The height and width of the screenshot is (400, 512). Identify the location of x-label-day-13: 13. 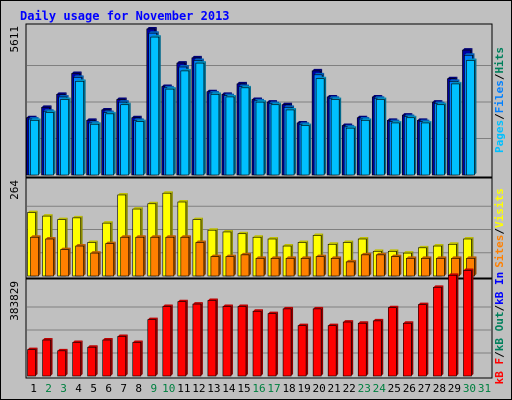
(213, 388).